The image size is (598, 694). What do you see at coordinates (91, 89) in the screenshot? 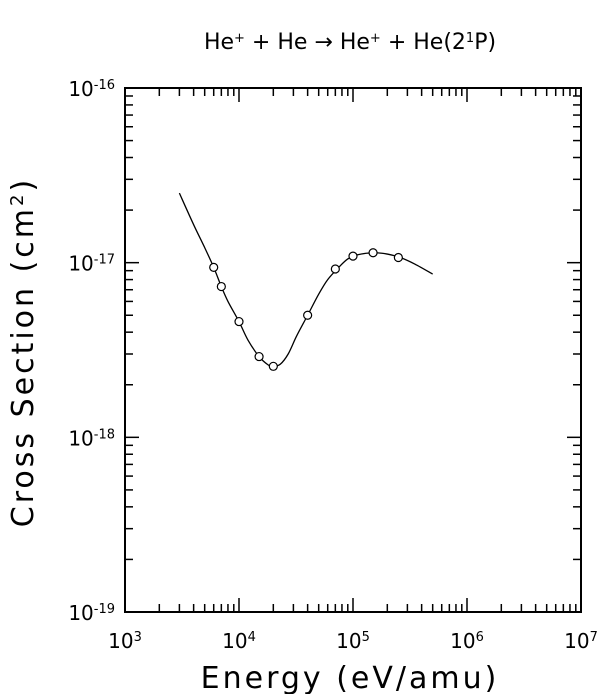
I see `y-tick-label: 10-16` at bounding box center [91, 89].